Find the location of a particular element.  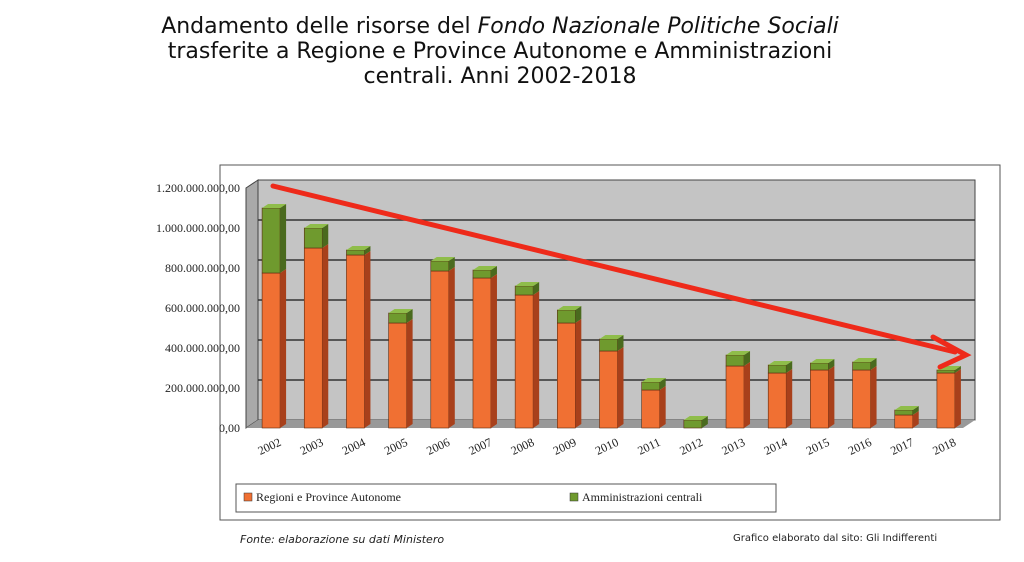

side-wall is located at coordinates (252, 304).